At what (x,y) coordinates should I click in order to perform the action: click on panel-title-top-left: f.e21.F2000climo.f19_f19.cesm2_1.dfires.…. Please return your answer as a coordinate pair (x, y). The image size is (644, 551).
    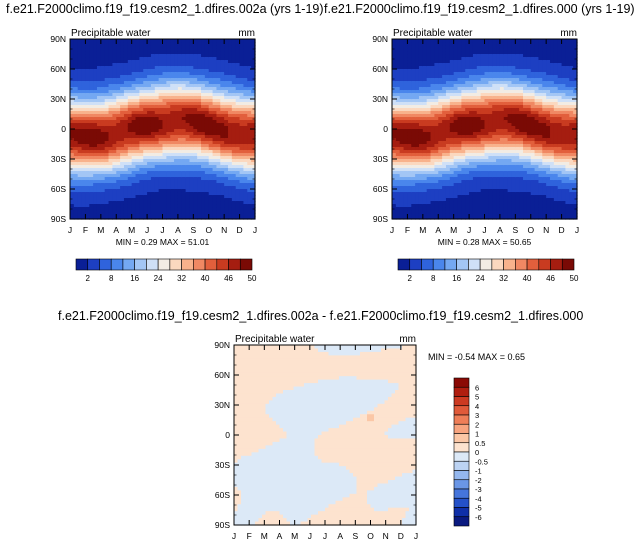
    Looking at the image, I should click on (165, 9).